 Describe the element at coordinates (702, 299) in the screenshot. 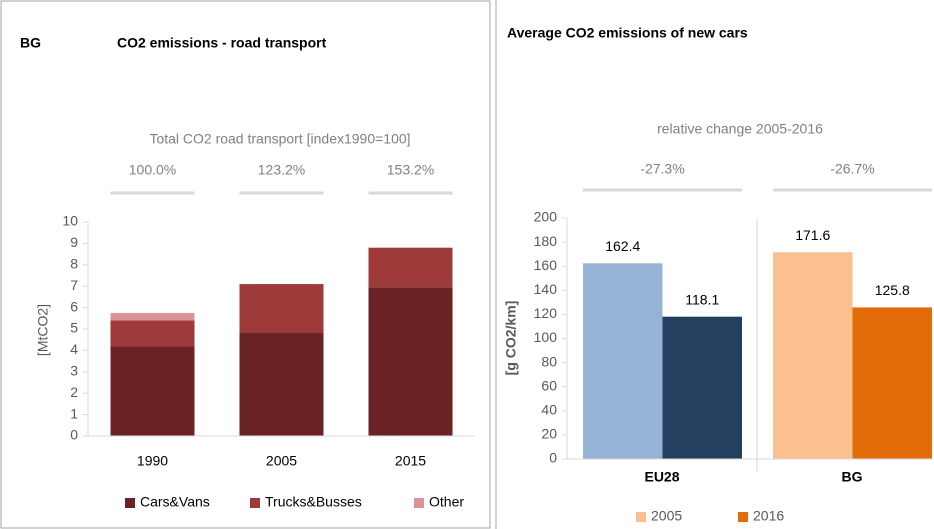

I see `value-label: 118.1` at that location.